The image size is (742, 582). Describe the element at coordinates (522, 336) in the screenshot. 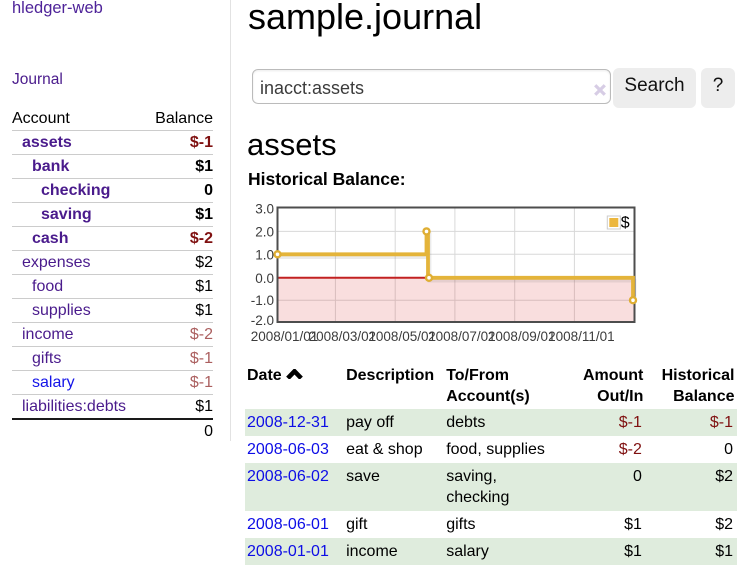

I see `svg-text: 2008/09/01` at that location.